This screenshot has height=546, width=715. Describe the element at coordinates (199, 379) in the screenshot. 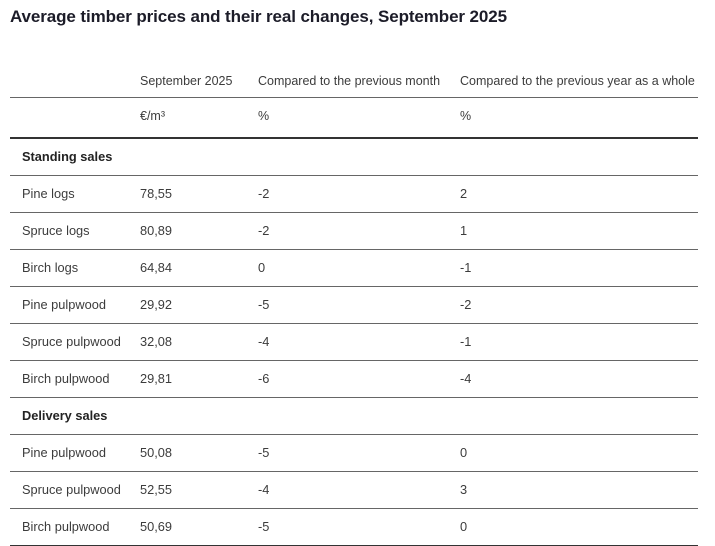

I see `price-value: 29,81` at that location.